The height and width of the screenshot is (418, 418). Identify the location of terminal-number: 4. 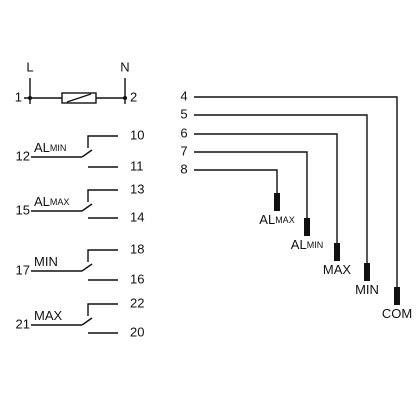
(183, 95).